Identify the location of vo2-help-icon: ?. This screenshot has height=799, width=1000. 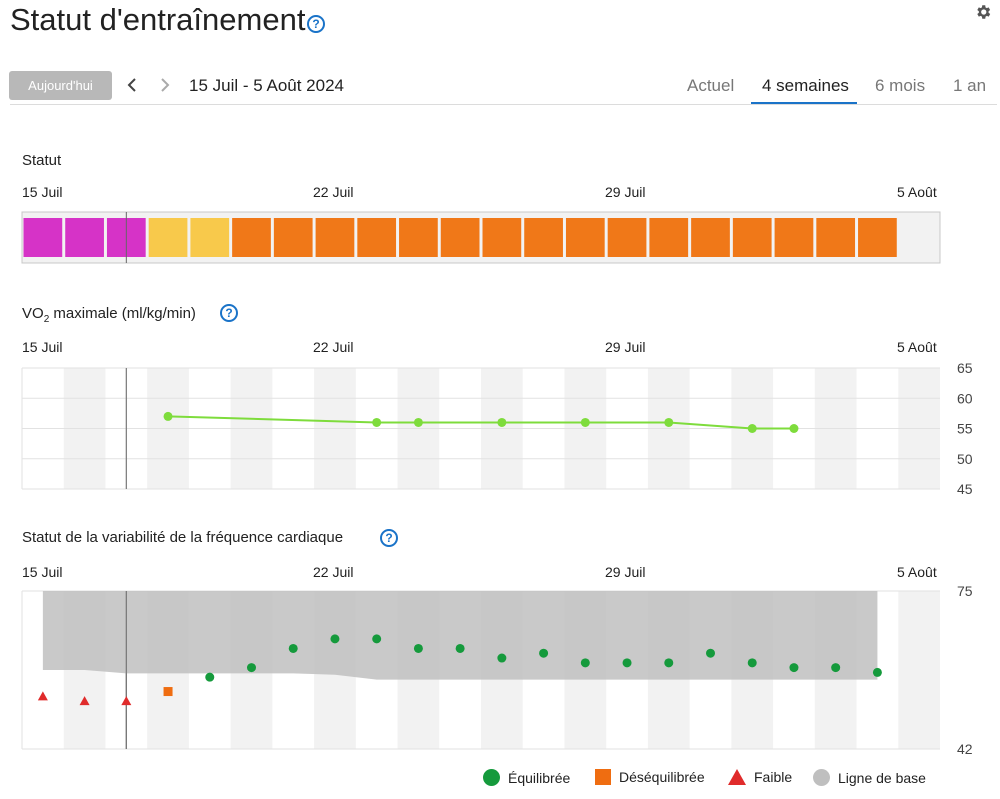
(229, 313).